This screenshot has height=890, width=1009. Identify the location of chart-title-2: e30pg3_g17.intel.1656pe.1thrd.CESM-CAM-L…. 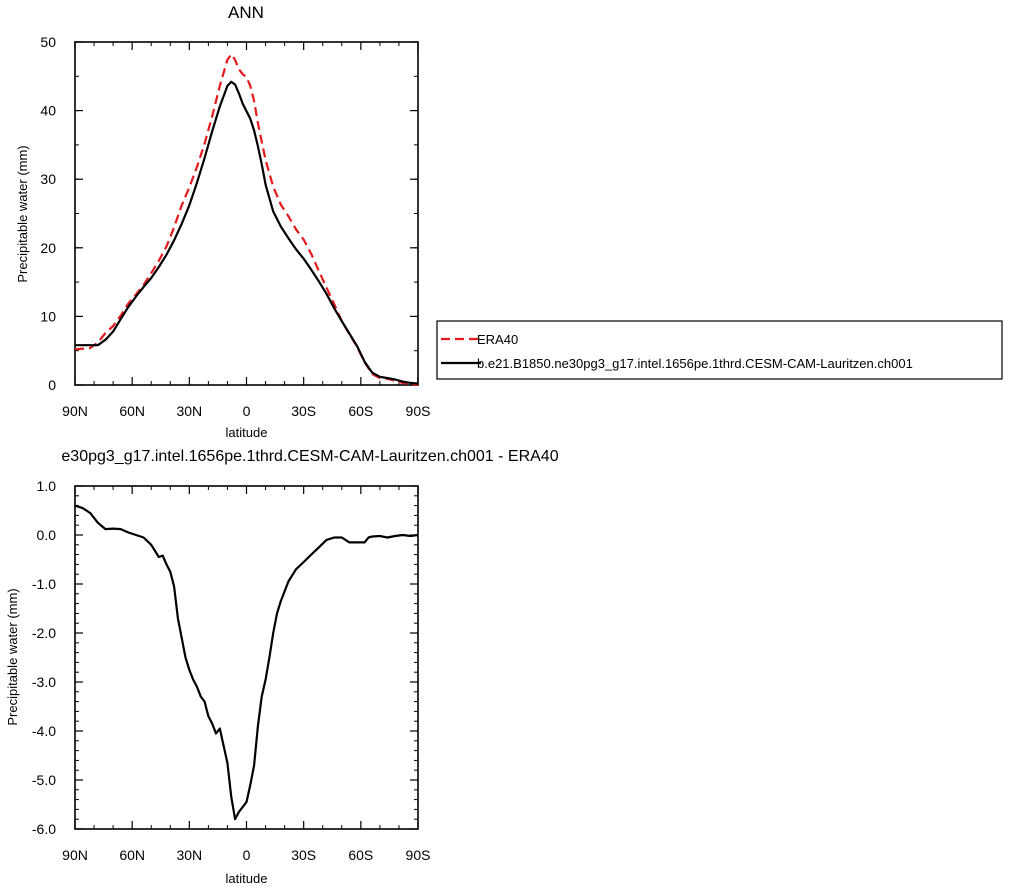
(309, 456).